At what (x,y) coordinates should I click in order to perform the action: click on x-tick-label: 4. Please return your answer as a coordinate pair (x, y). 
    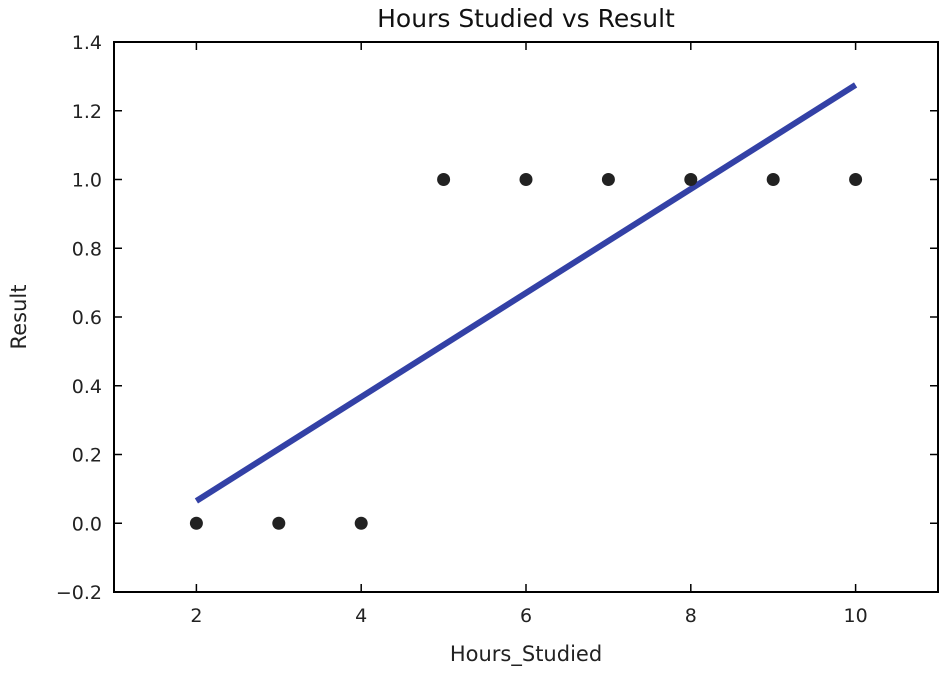
    Looking at the image, I should click on (361, 616).